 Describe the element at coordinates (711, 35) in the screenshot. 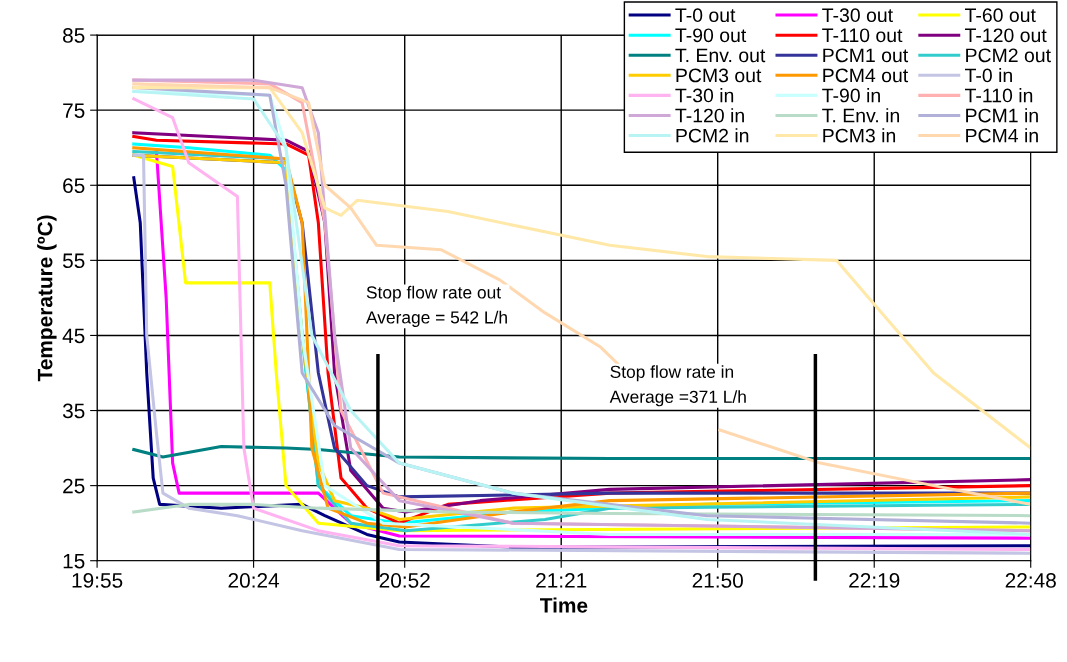

I see `legend-label: T-90 out` at that location.